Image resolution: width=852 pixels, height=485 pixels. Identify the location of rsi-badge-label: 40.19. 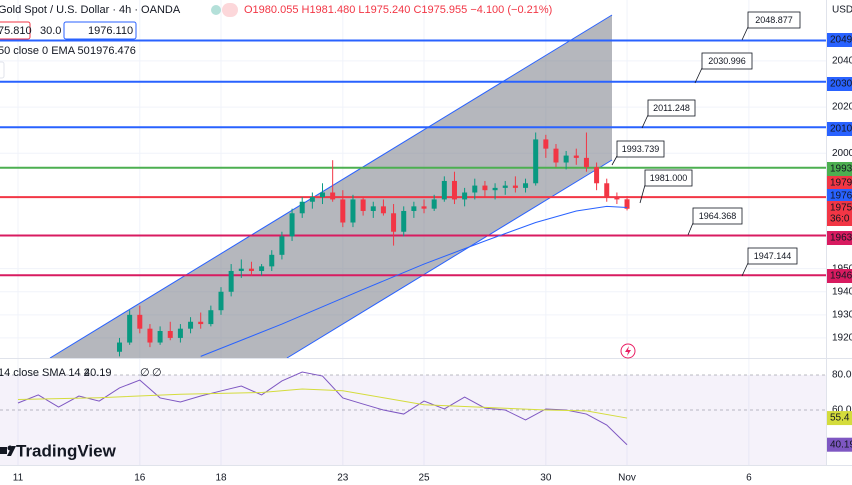
(841, 444).